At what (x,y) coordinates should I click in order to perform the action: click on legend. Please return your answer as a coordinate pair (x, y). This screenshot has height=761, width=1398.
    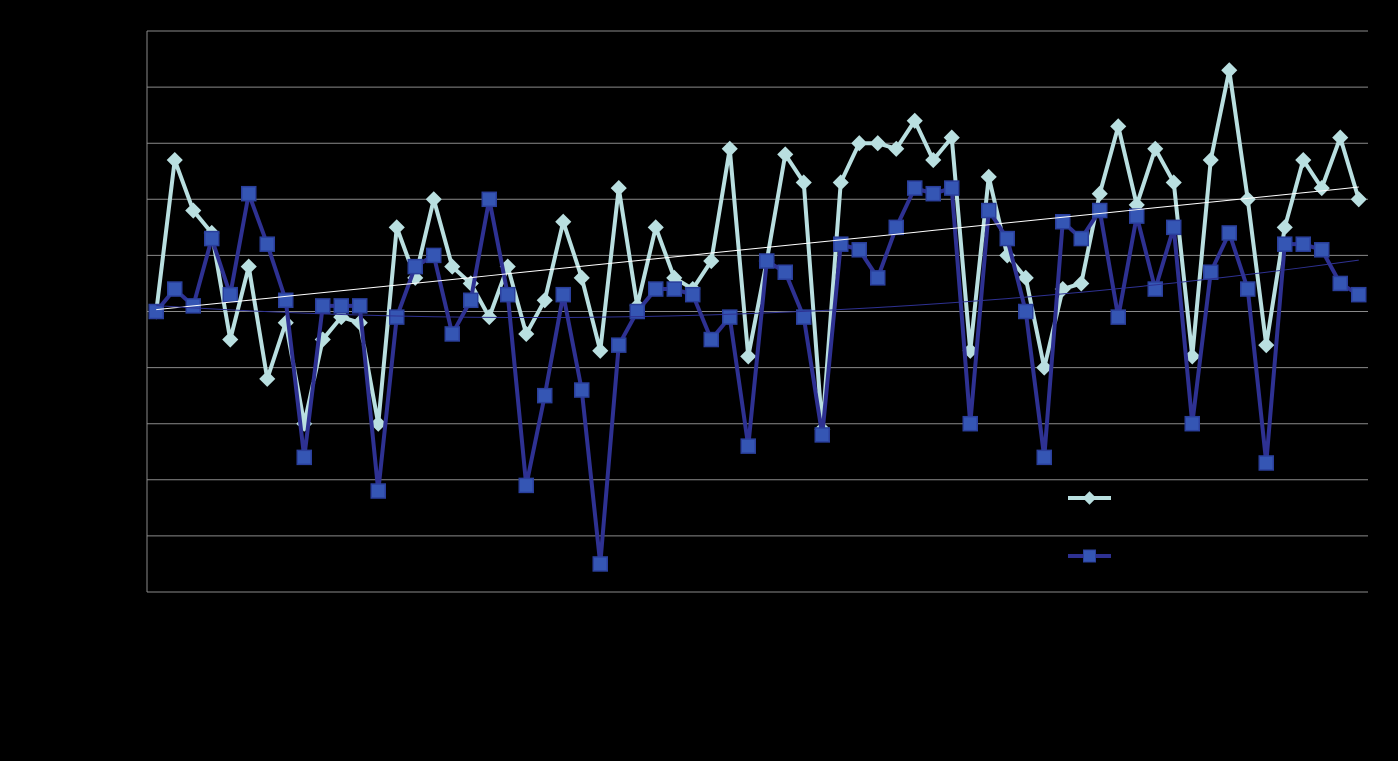
    Looking at the image, I should click on (1089, 527).